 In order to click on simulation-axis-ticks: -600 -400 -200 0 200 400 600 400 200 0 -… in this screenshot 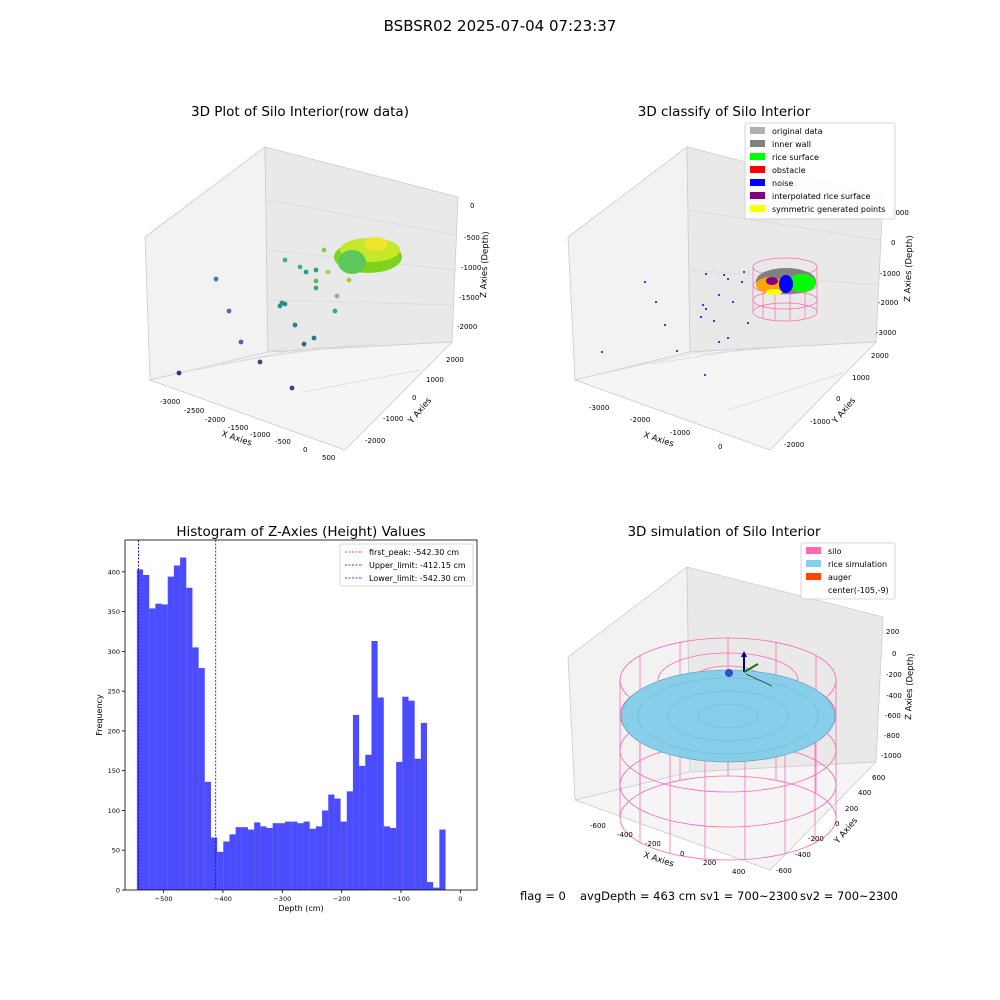, I will do `click(746, 752)`.